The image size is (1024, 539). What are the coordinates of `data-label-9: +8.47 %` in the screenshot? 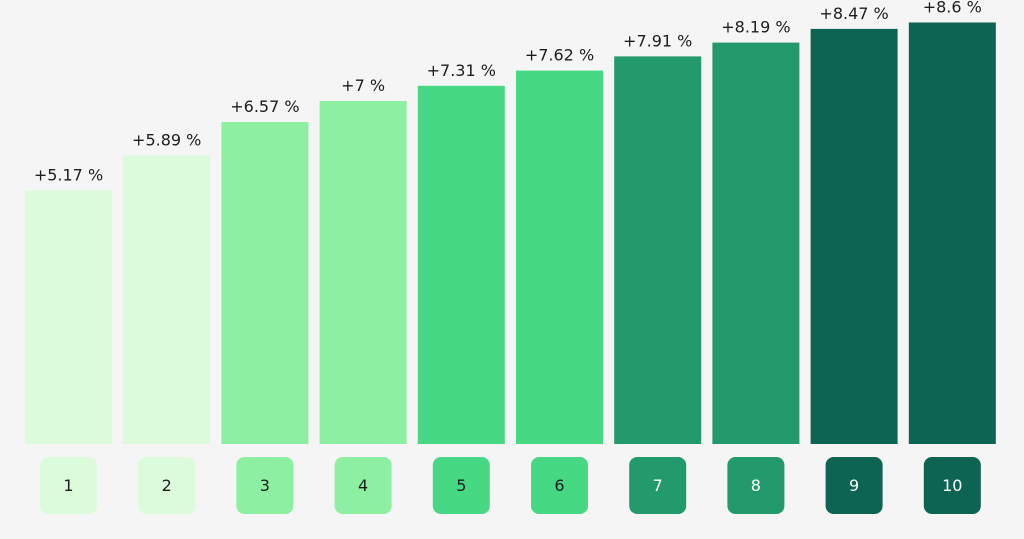 It's located at (853, 13).